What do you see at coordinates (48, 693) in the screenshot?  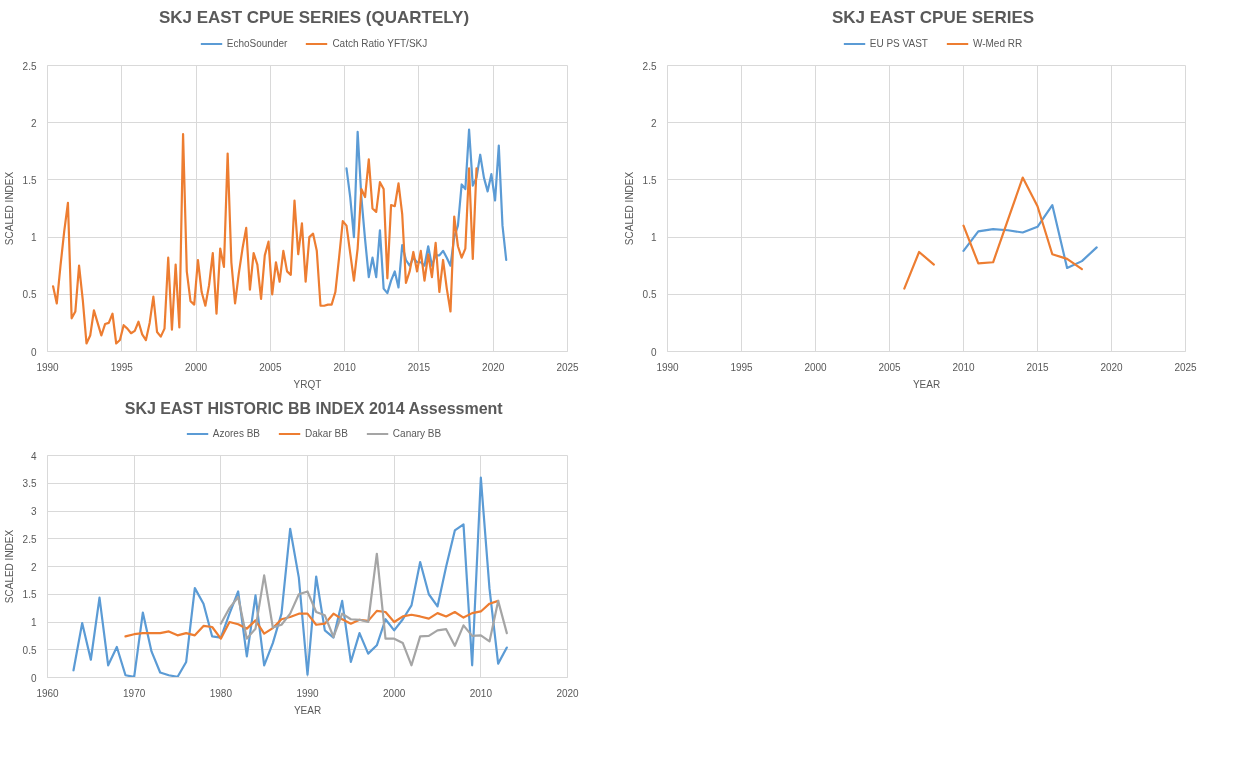 I see `x-tick-label: 1960` at bounding box center [48, 693].